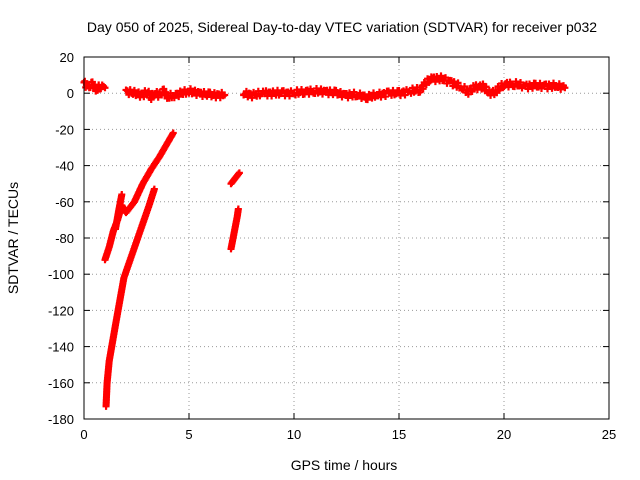 Image resolution: width=640 pixels, height=480 pixels. Describe the element at coordinates (504, 434) in the screenshot. I see `x-tick-label: 20` at that location.